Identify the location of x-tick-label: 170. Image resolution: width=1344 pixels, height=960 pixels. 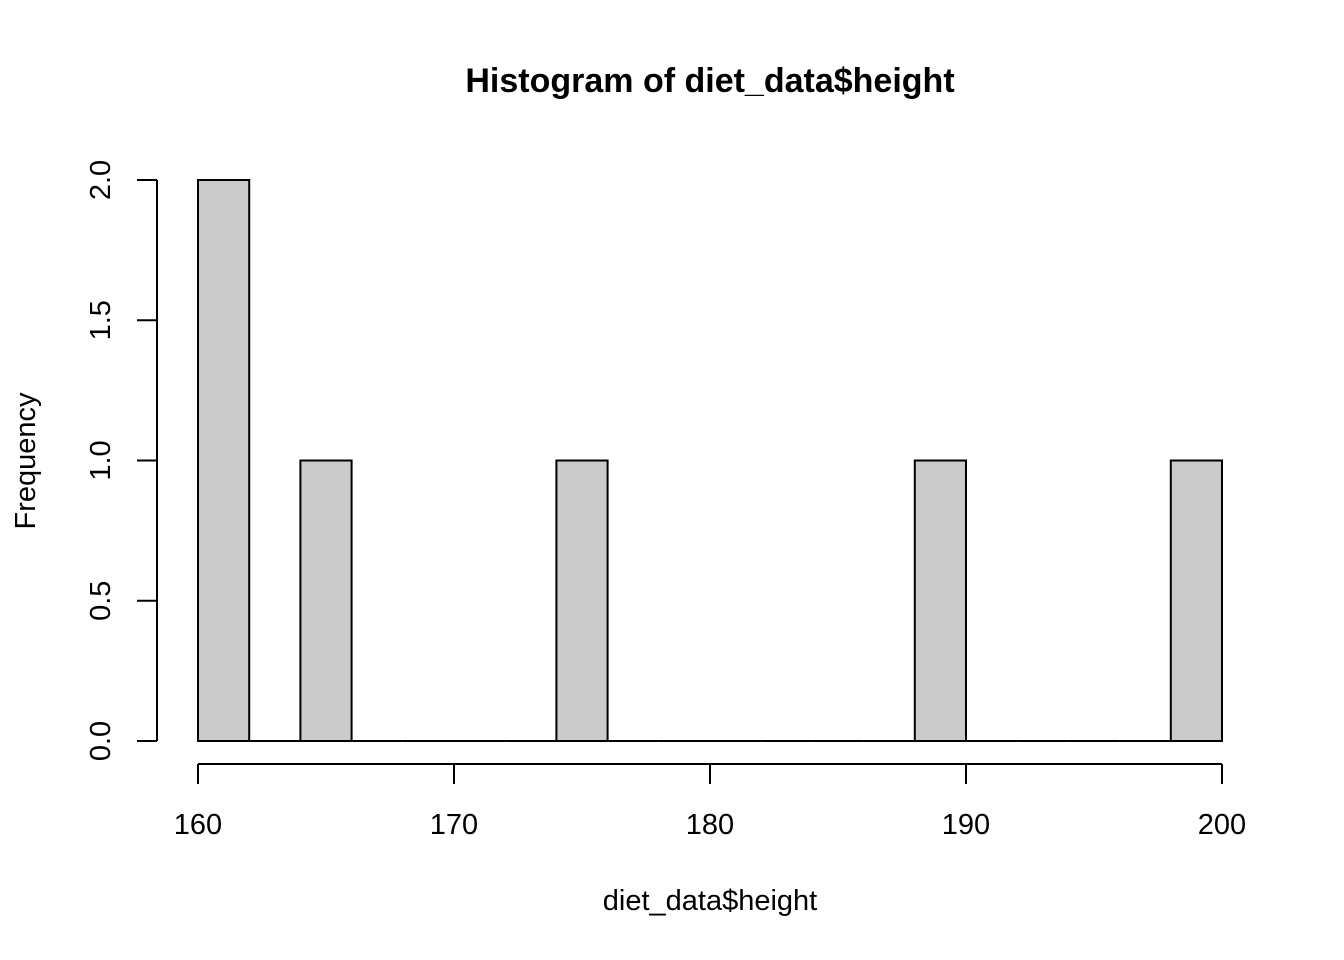
(454, 825).